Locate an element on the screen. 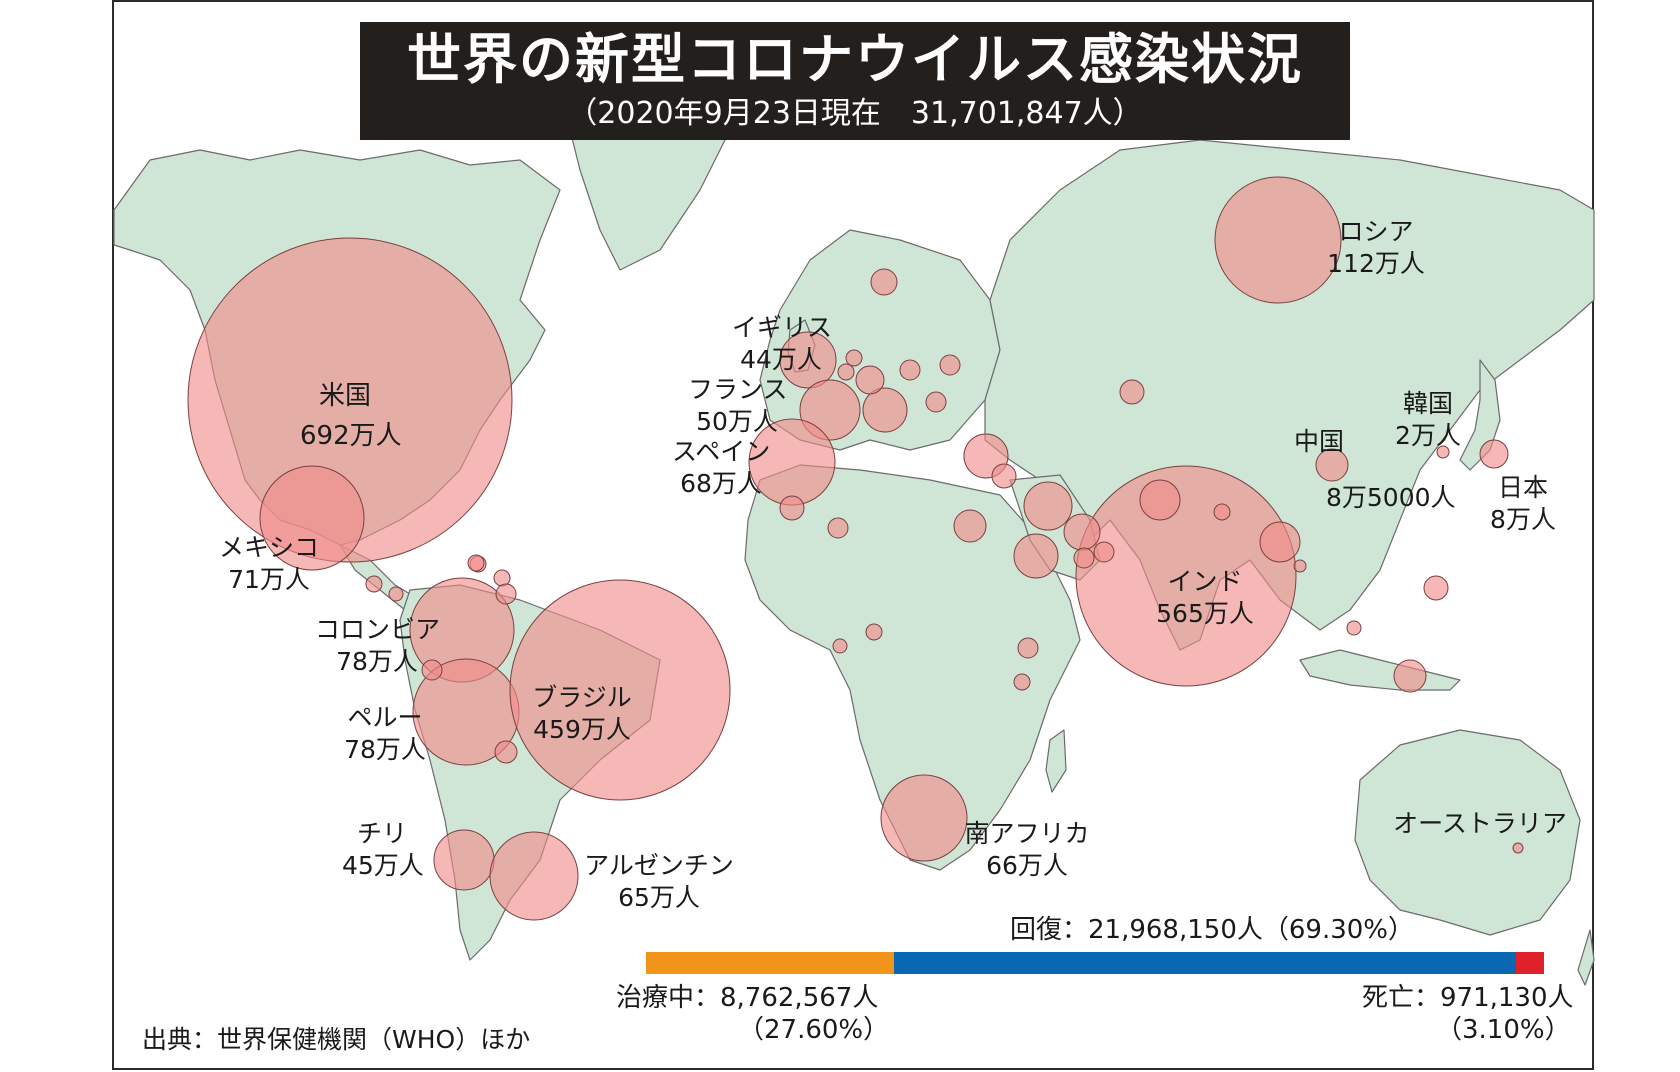 The height and width of the screenshot is (1072, 1680). country-name: スペイン is located at coordinates (721, 451).